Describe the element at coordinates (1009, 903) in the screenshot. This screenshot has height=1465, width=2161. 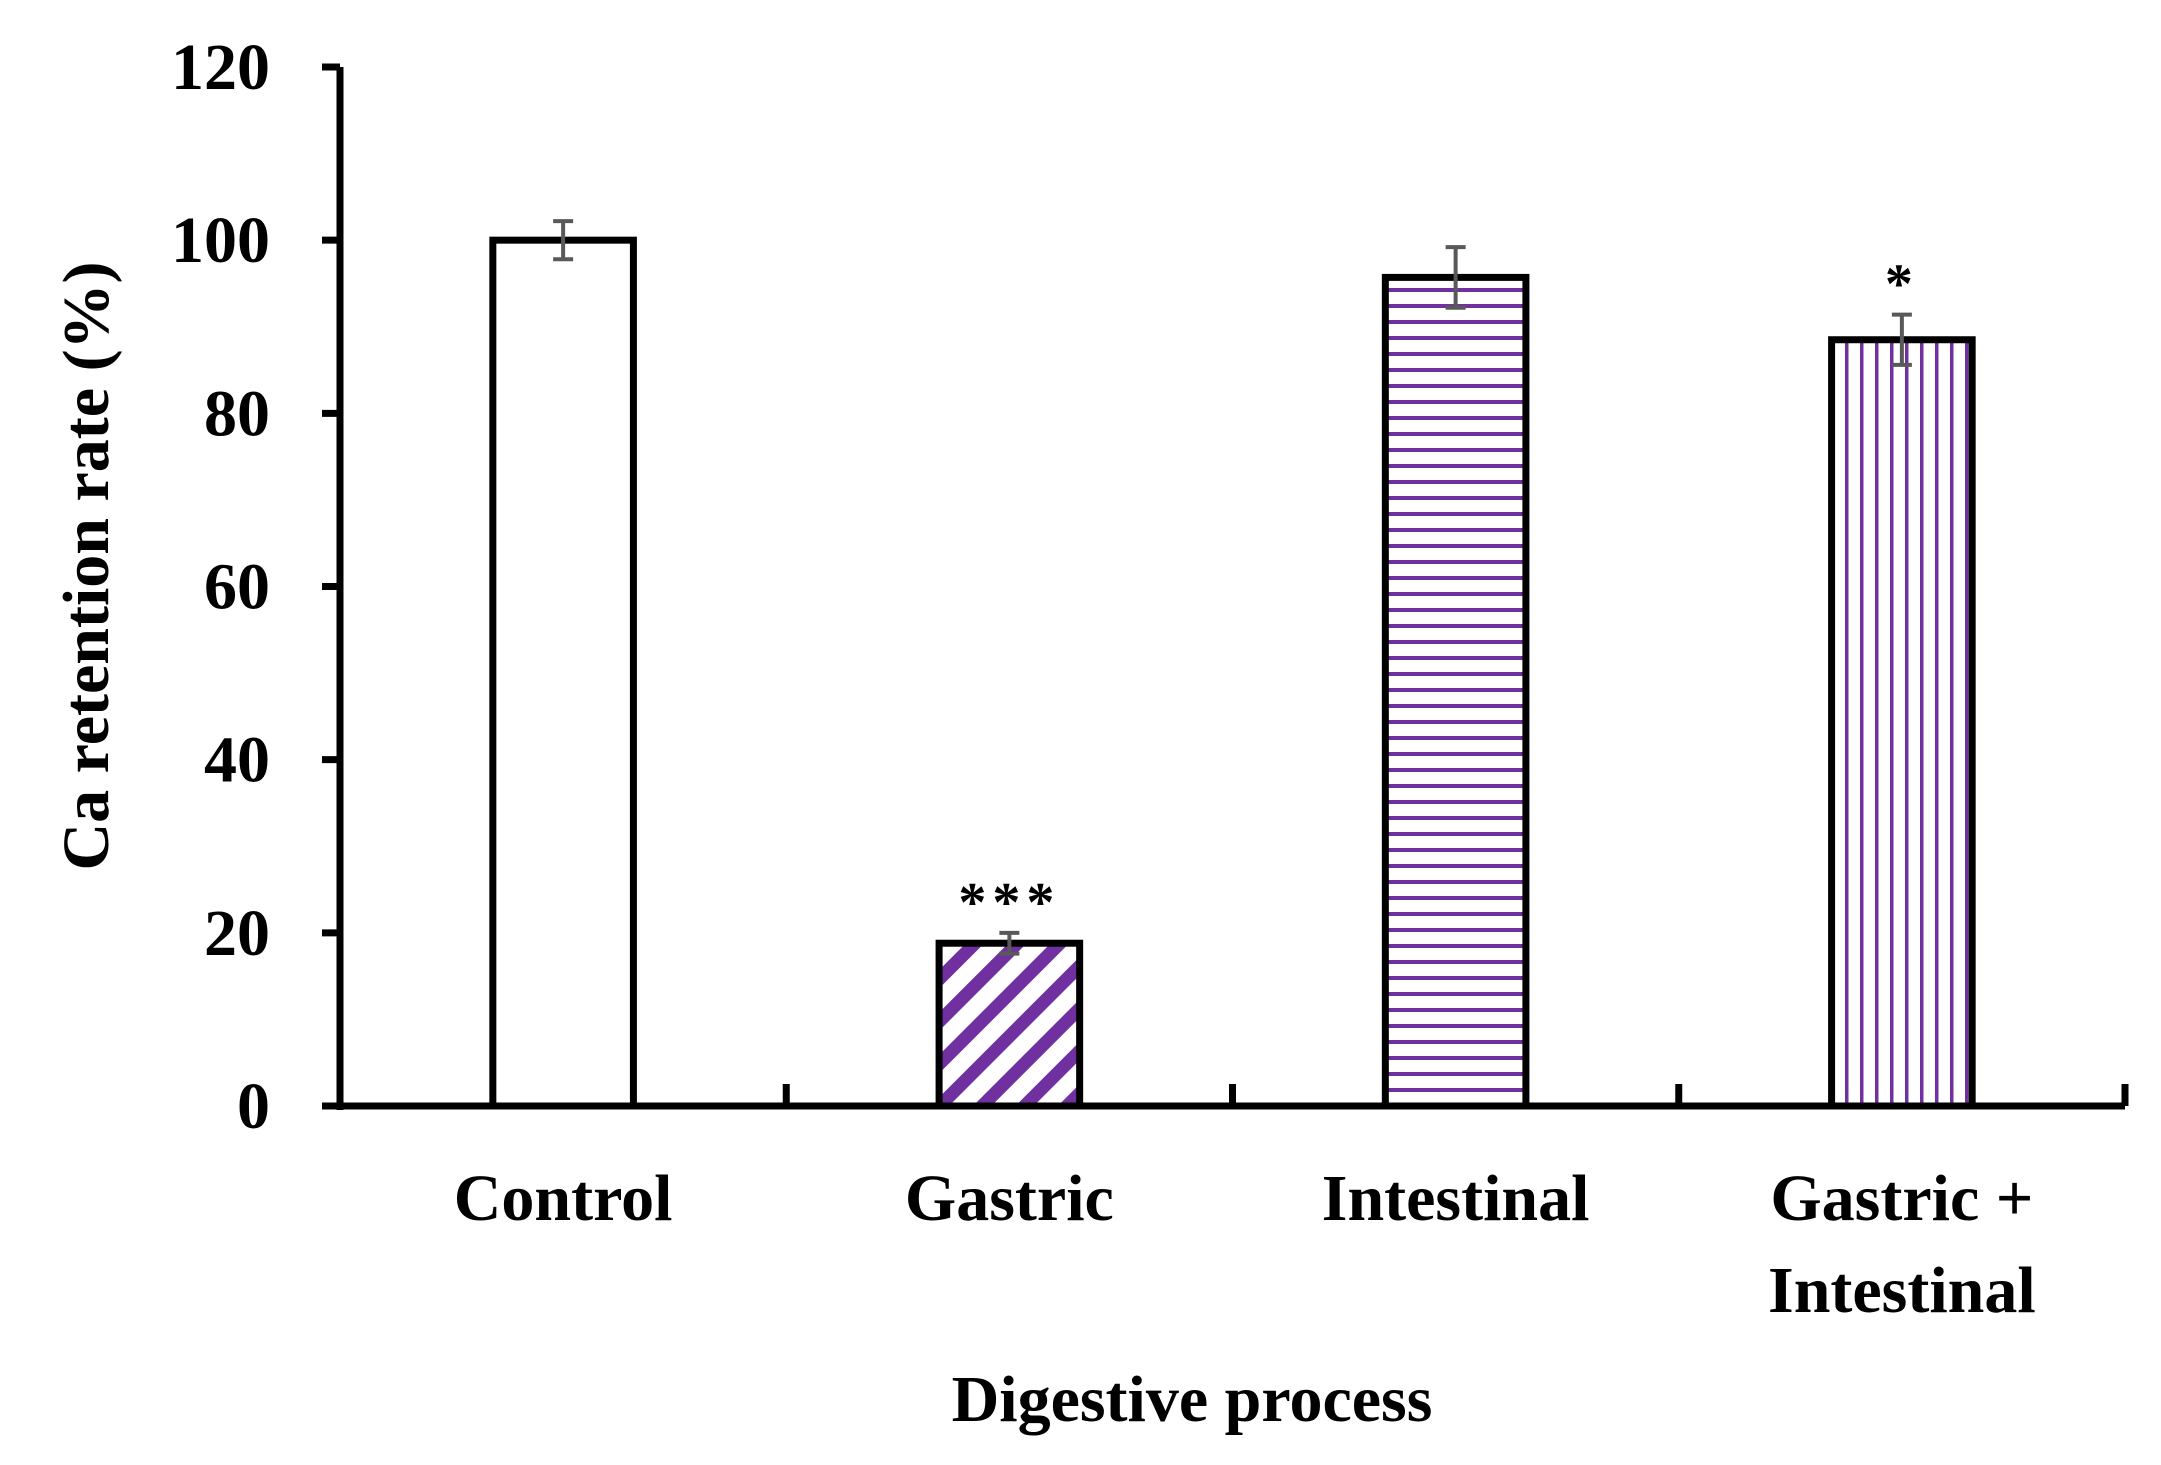
I see `significance-marker-2: ***` at that location.